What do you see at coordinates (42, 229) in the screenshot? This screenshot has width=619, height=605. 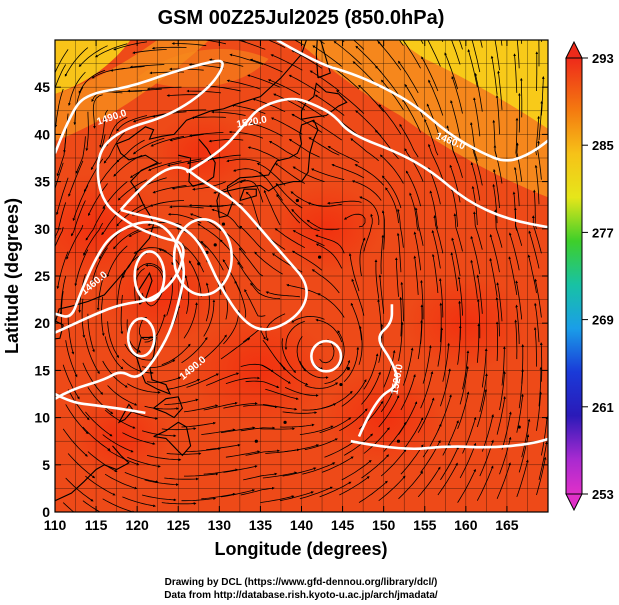 I see `y-tick-label: 30` at bounding box center [42, 229].